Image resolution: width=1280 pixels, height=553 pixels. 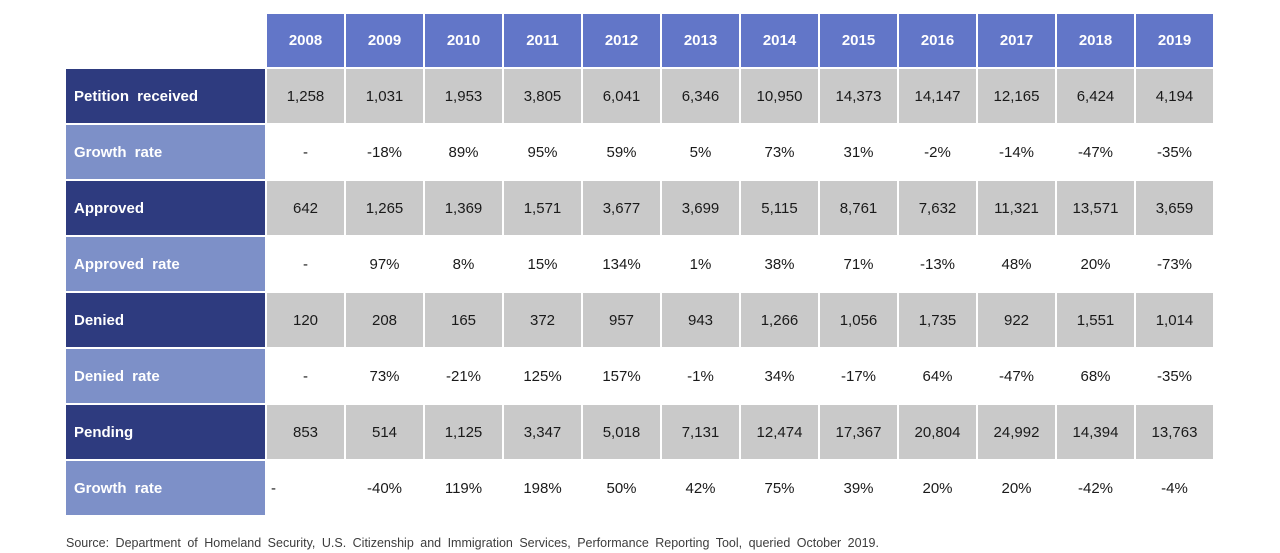 What do you see at coordinates (937, 208) in the screenshot?
I see `value-cell: 7,632` at bounding box center [937, 208].